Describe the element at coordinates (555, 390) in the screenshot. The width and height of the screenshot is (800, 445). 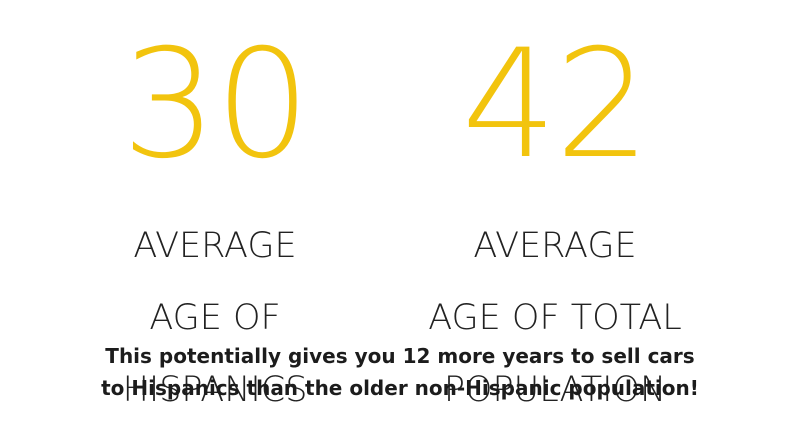
I see `stat-label-line: POPULATION` at that location.